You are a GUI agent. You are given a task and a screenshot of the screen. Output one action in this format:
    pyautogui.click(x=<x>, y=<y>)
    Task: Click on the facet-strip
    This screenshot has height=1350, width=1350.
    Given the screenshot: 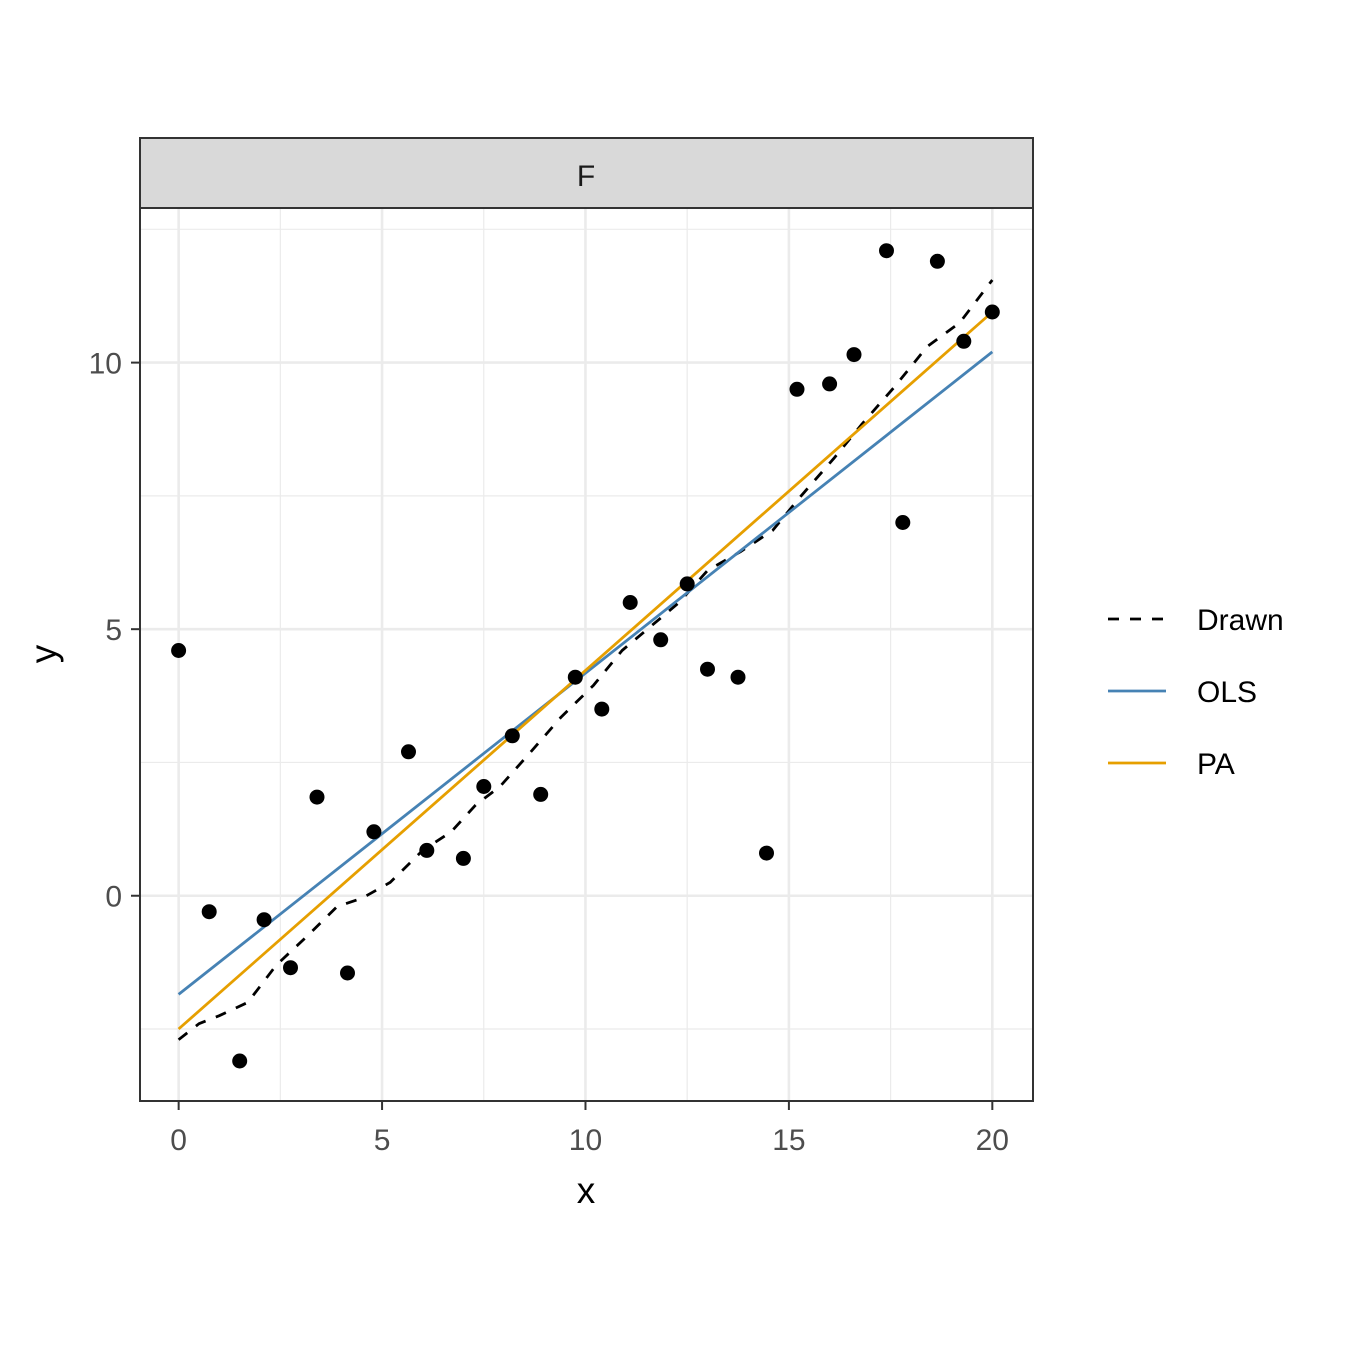 What is the action you would take?
    pyautogui.click(x=586, y=173)
    